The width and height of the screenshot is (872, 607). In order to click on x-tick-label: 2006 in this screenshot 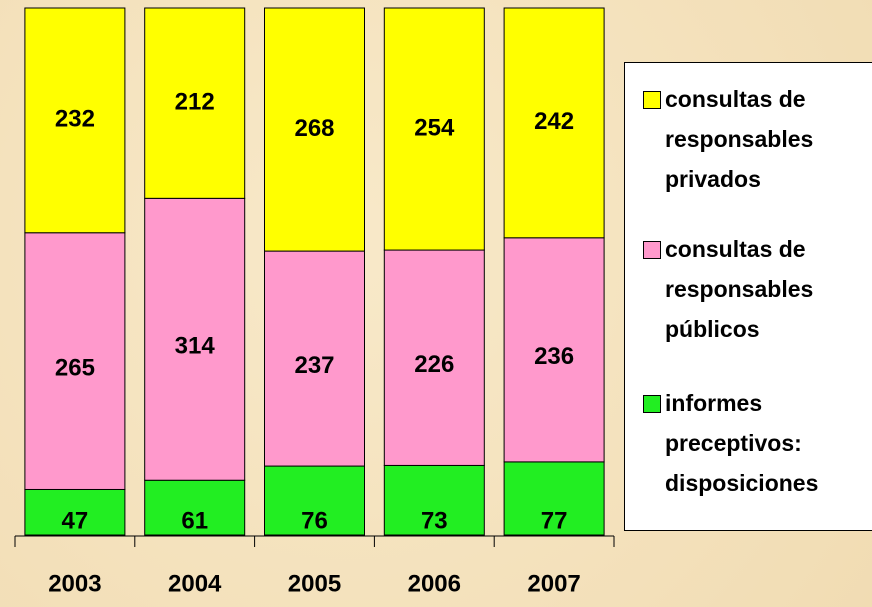, I will do `click(434, 583)`.